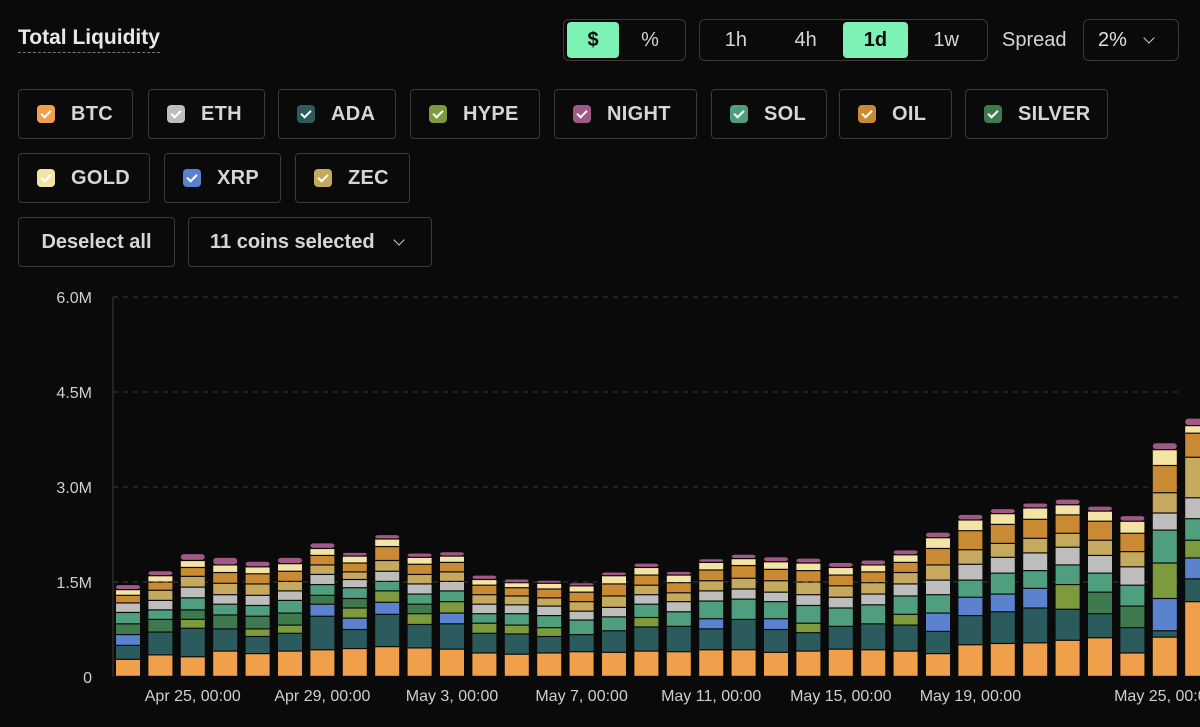 The height and width of the screenshot is (727, 1200). Describe the element at coordinates (593, 40) in the screenshot. I see `unit-dollar-button: $` at that location.